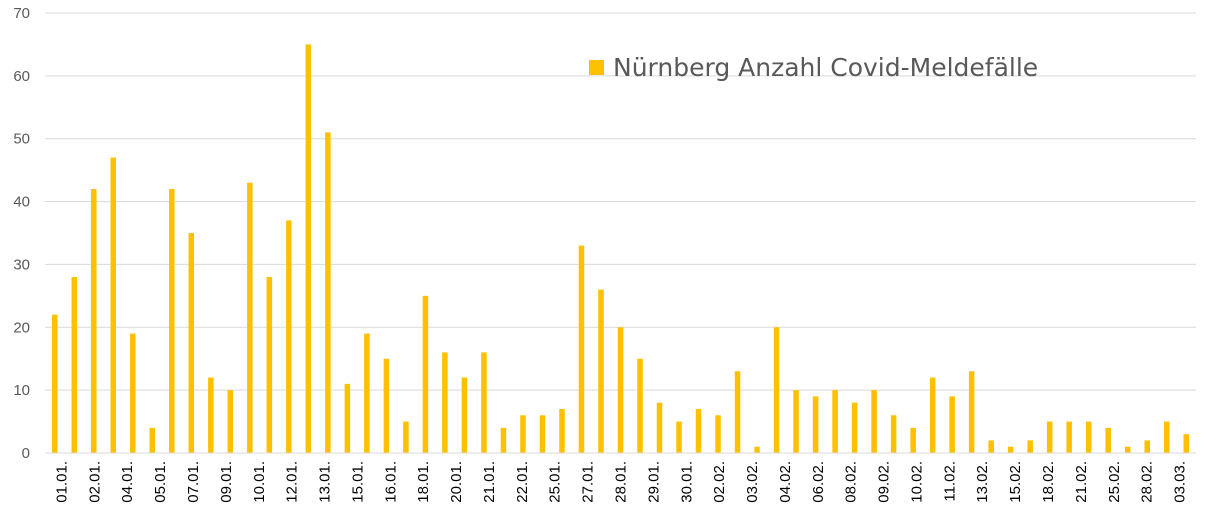 The image size is (1226, 531). What do you see at coordinates (61, 482) in the screenshot?
I see `x-tick-label: 01.01.` at bounding box center [61, 482].